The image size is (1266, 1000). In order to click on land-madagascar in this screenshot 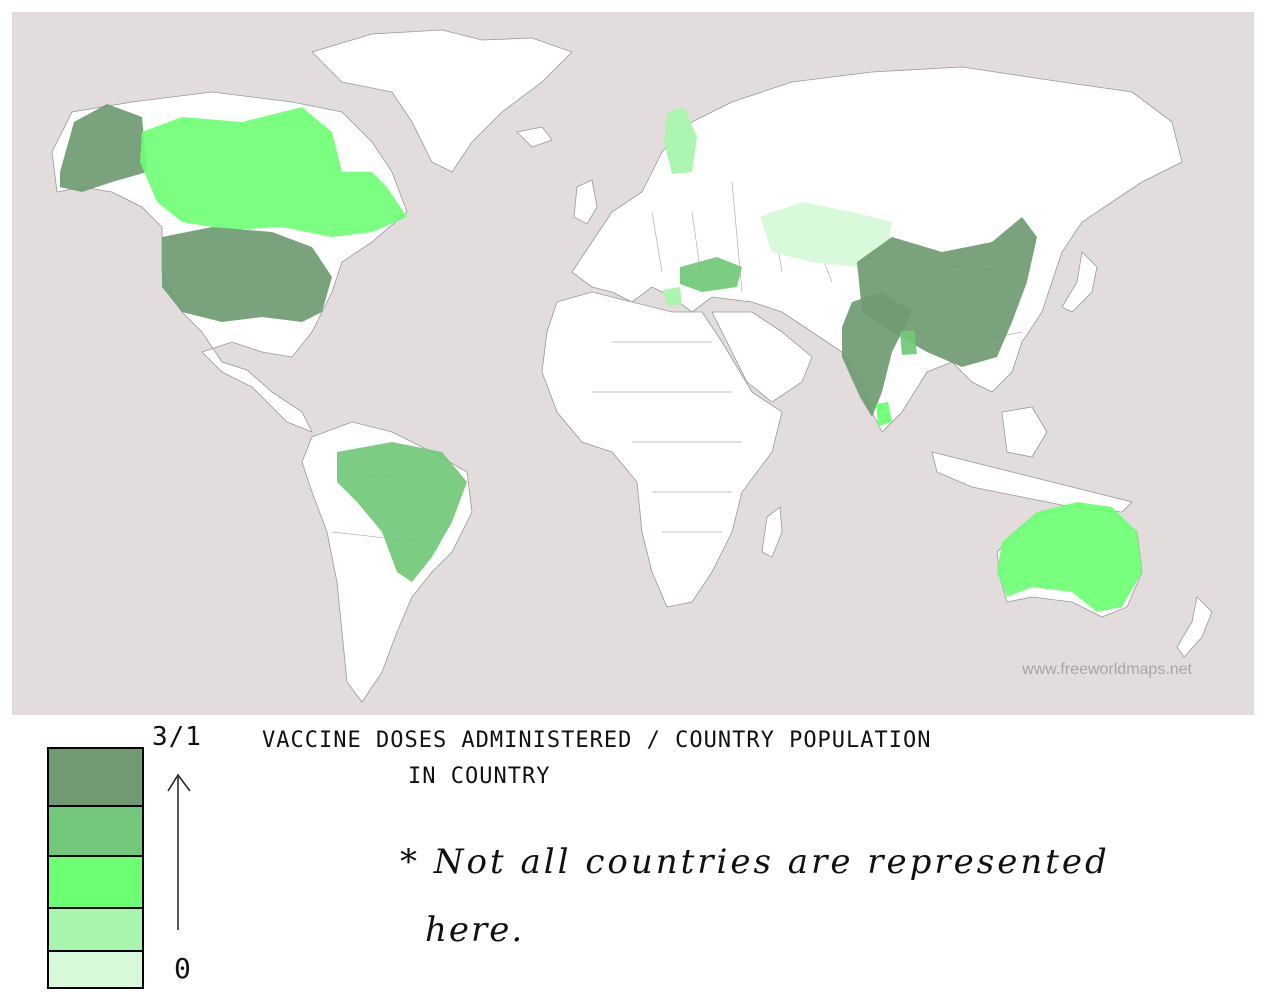, I will do `click(772, 532)`.